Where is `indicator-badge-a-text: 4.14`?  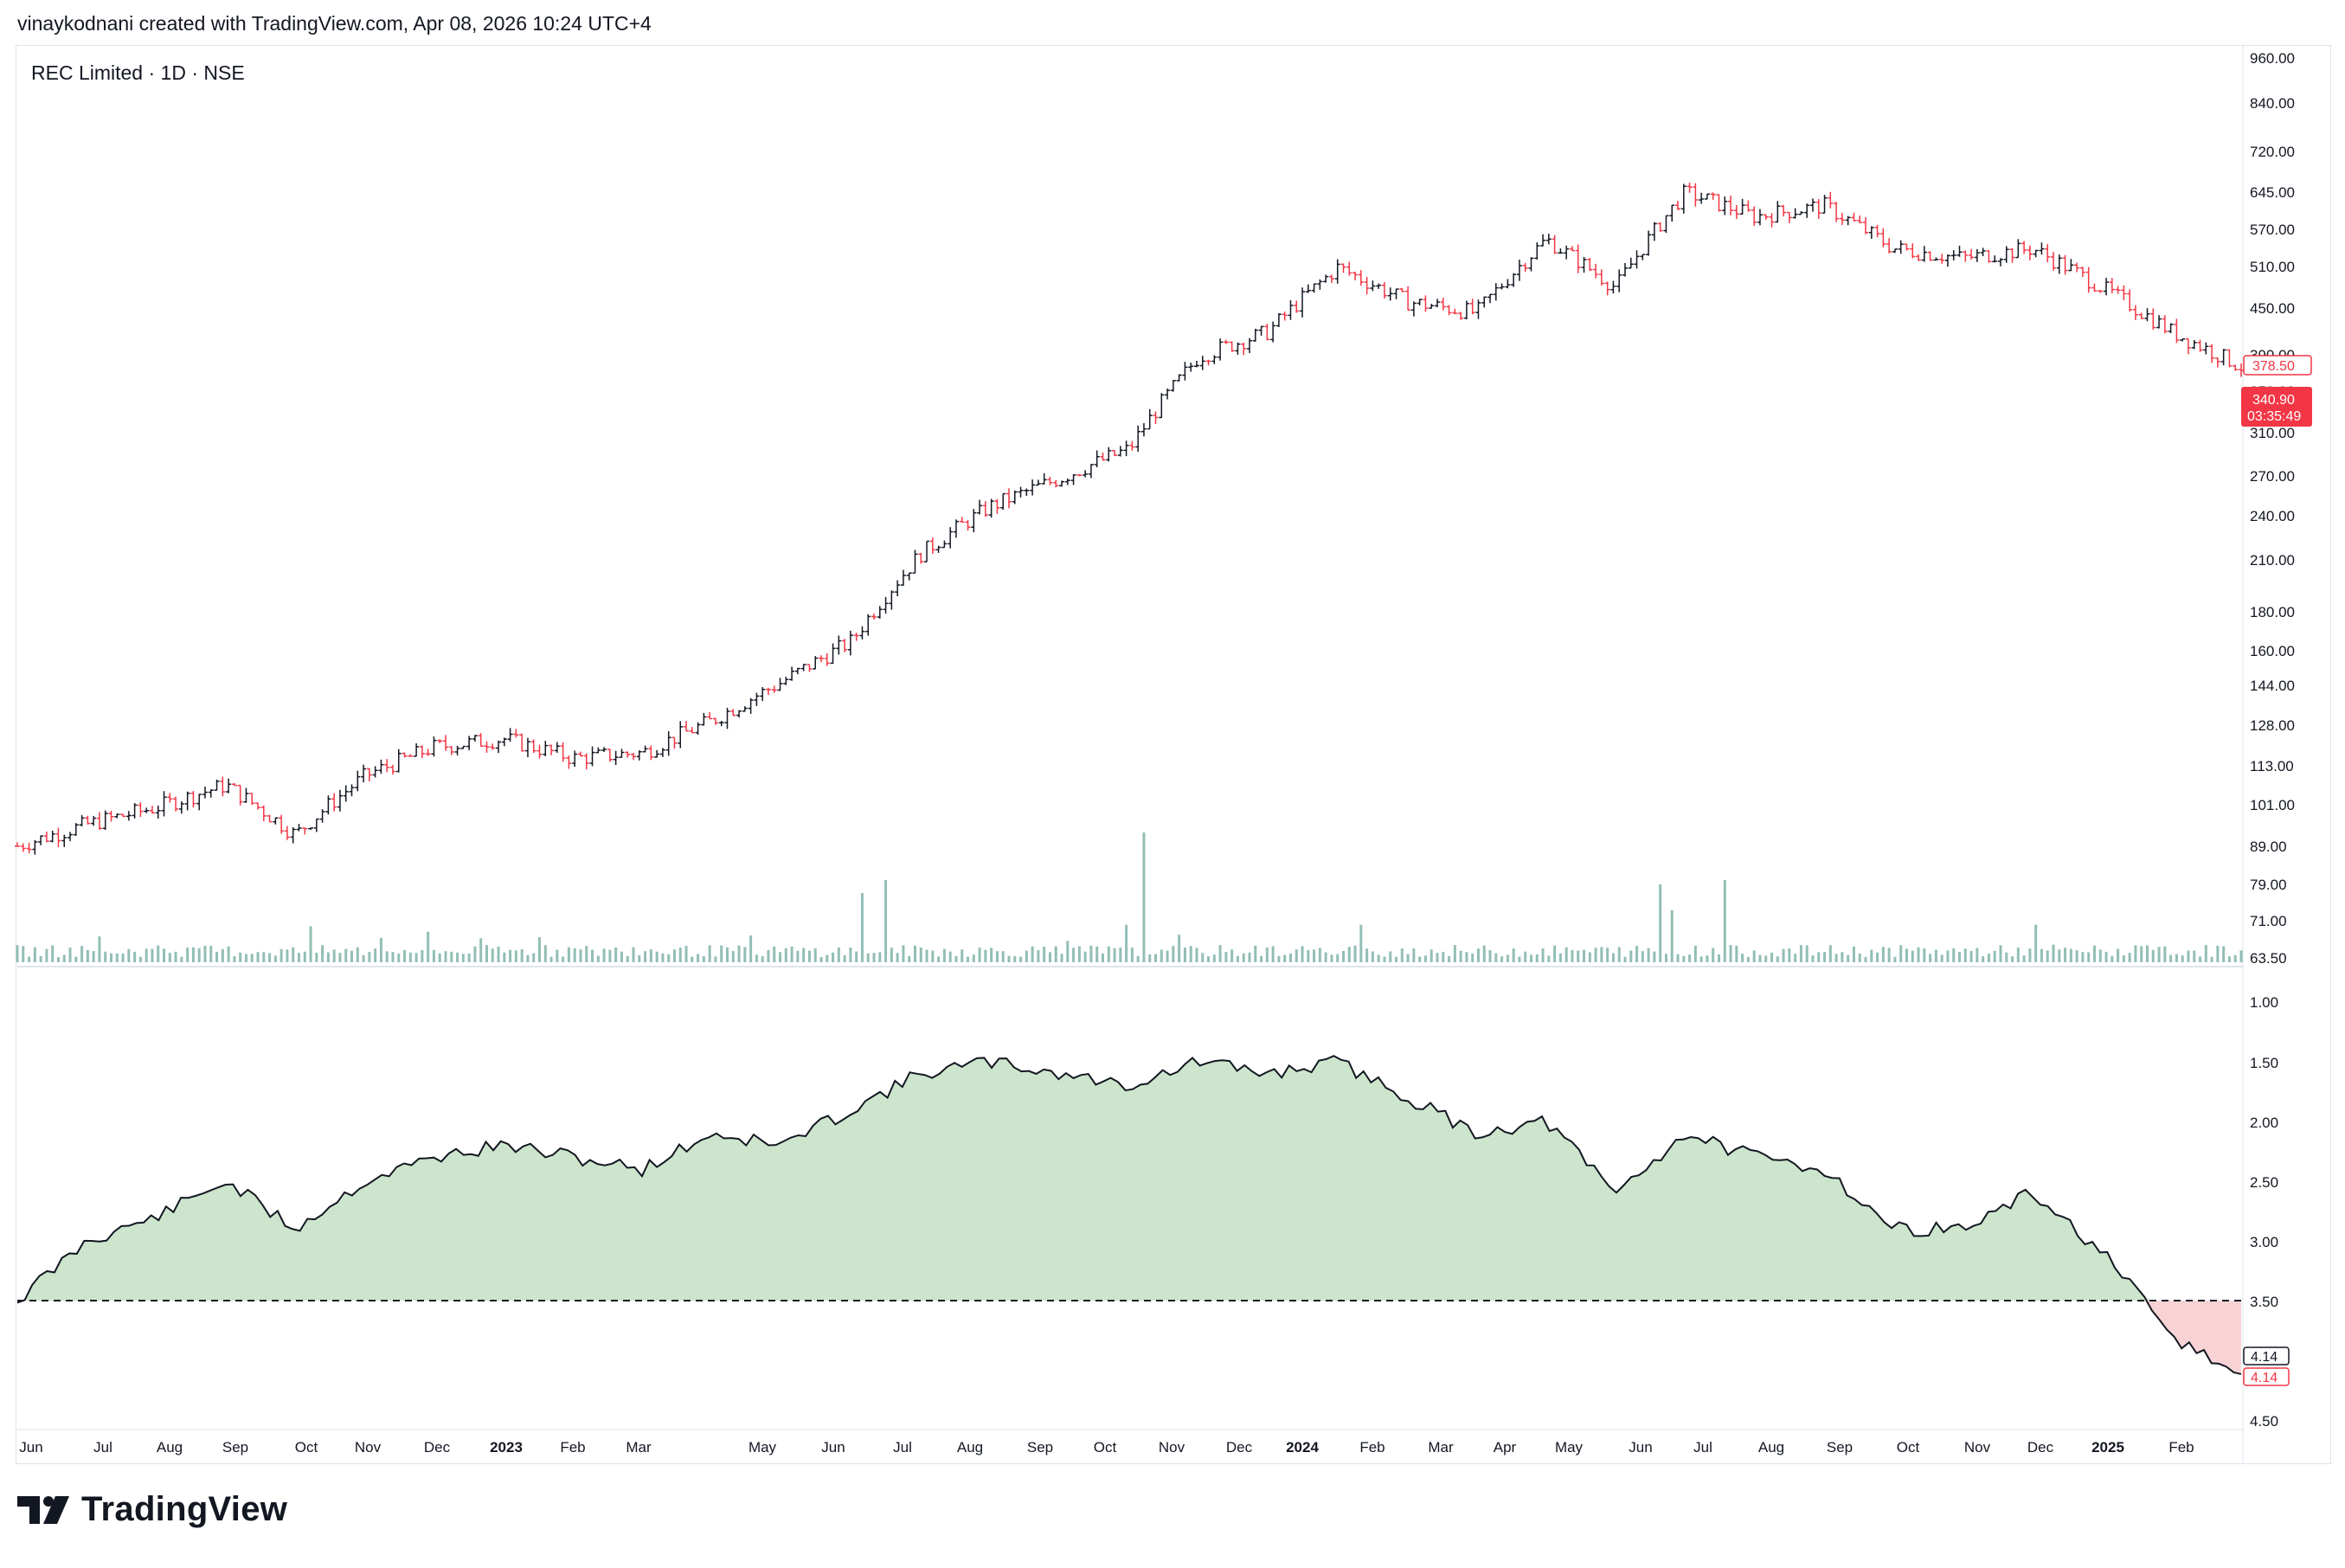 indicator-badge-a-text: 4.14 is located at coordinates (2265, 1357).